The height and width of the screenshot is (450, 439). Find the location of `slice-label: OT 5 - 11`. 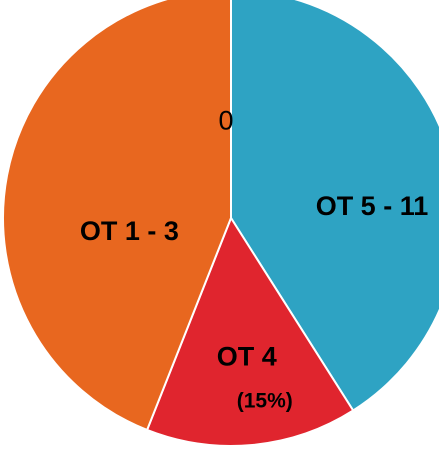

slice-label: OT 5 - 11 is located at coordinates (372, 206).